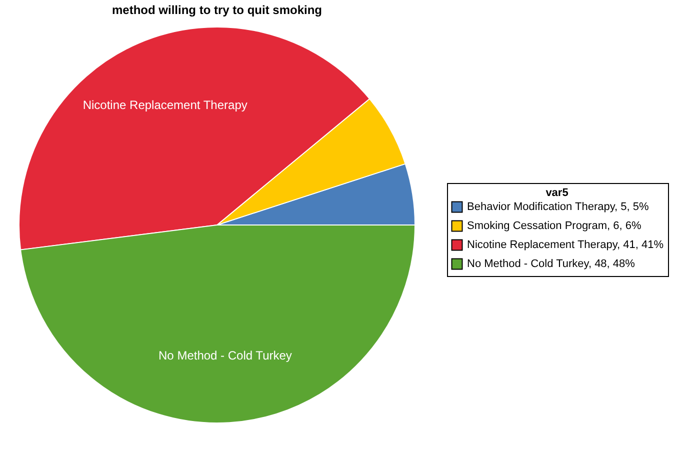 The width and height of the screenshot is (674, 450). What do you see at coordinates (217, 10) in the screenshot?
I see `chart-title: method willing to try to quit smoking` at bounding box center [217, 10].